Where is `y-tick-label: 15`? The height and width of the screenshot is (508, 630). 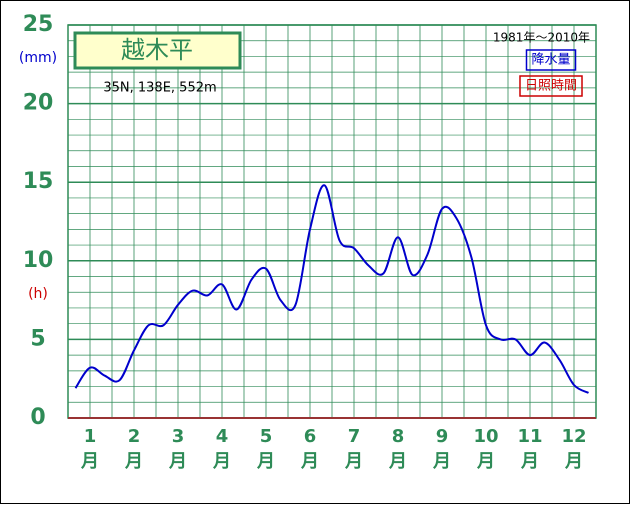
y-tick-label: 15 is located at coordinates (38, 181).